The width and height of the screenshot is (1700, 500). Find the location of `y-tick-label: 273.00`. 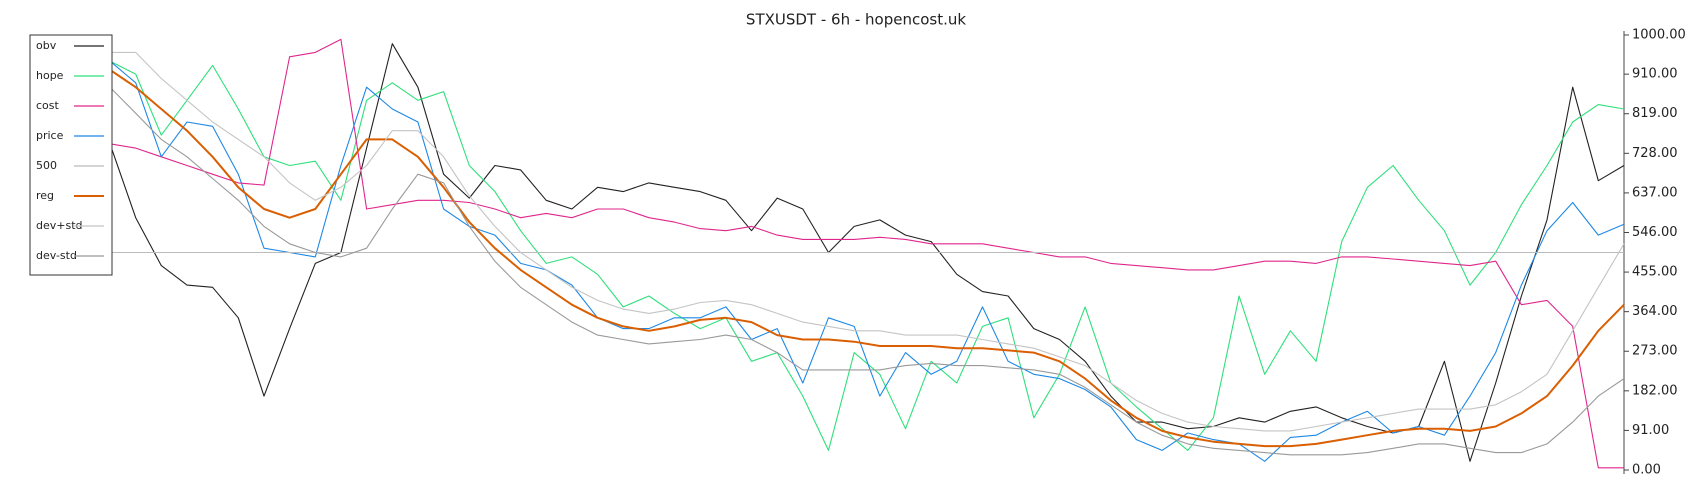

y-tick-label: 273.00 is located at coordinates (1655, 351).